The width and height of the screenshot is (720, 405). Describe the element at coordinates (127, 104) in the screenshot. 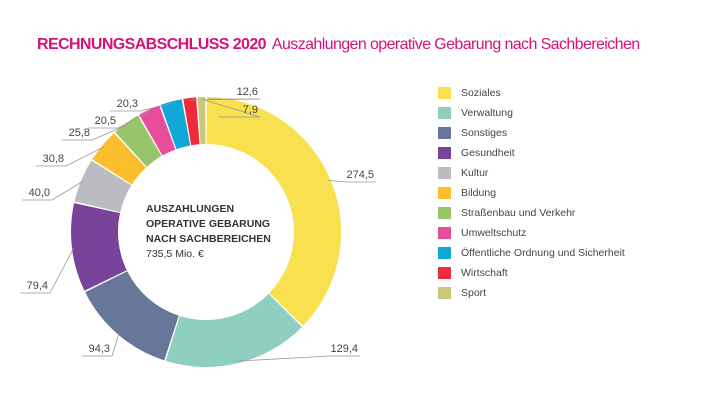

I see `data-label-8: 20,3` at that location.